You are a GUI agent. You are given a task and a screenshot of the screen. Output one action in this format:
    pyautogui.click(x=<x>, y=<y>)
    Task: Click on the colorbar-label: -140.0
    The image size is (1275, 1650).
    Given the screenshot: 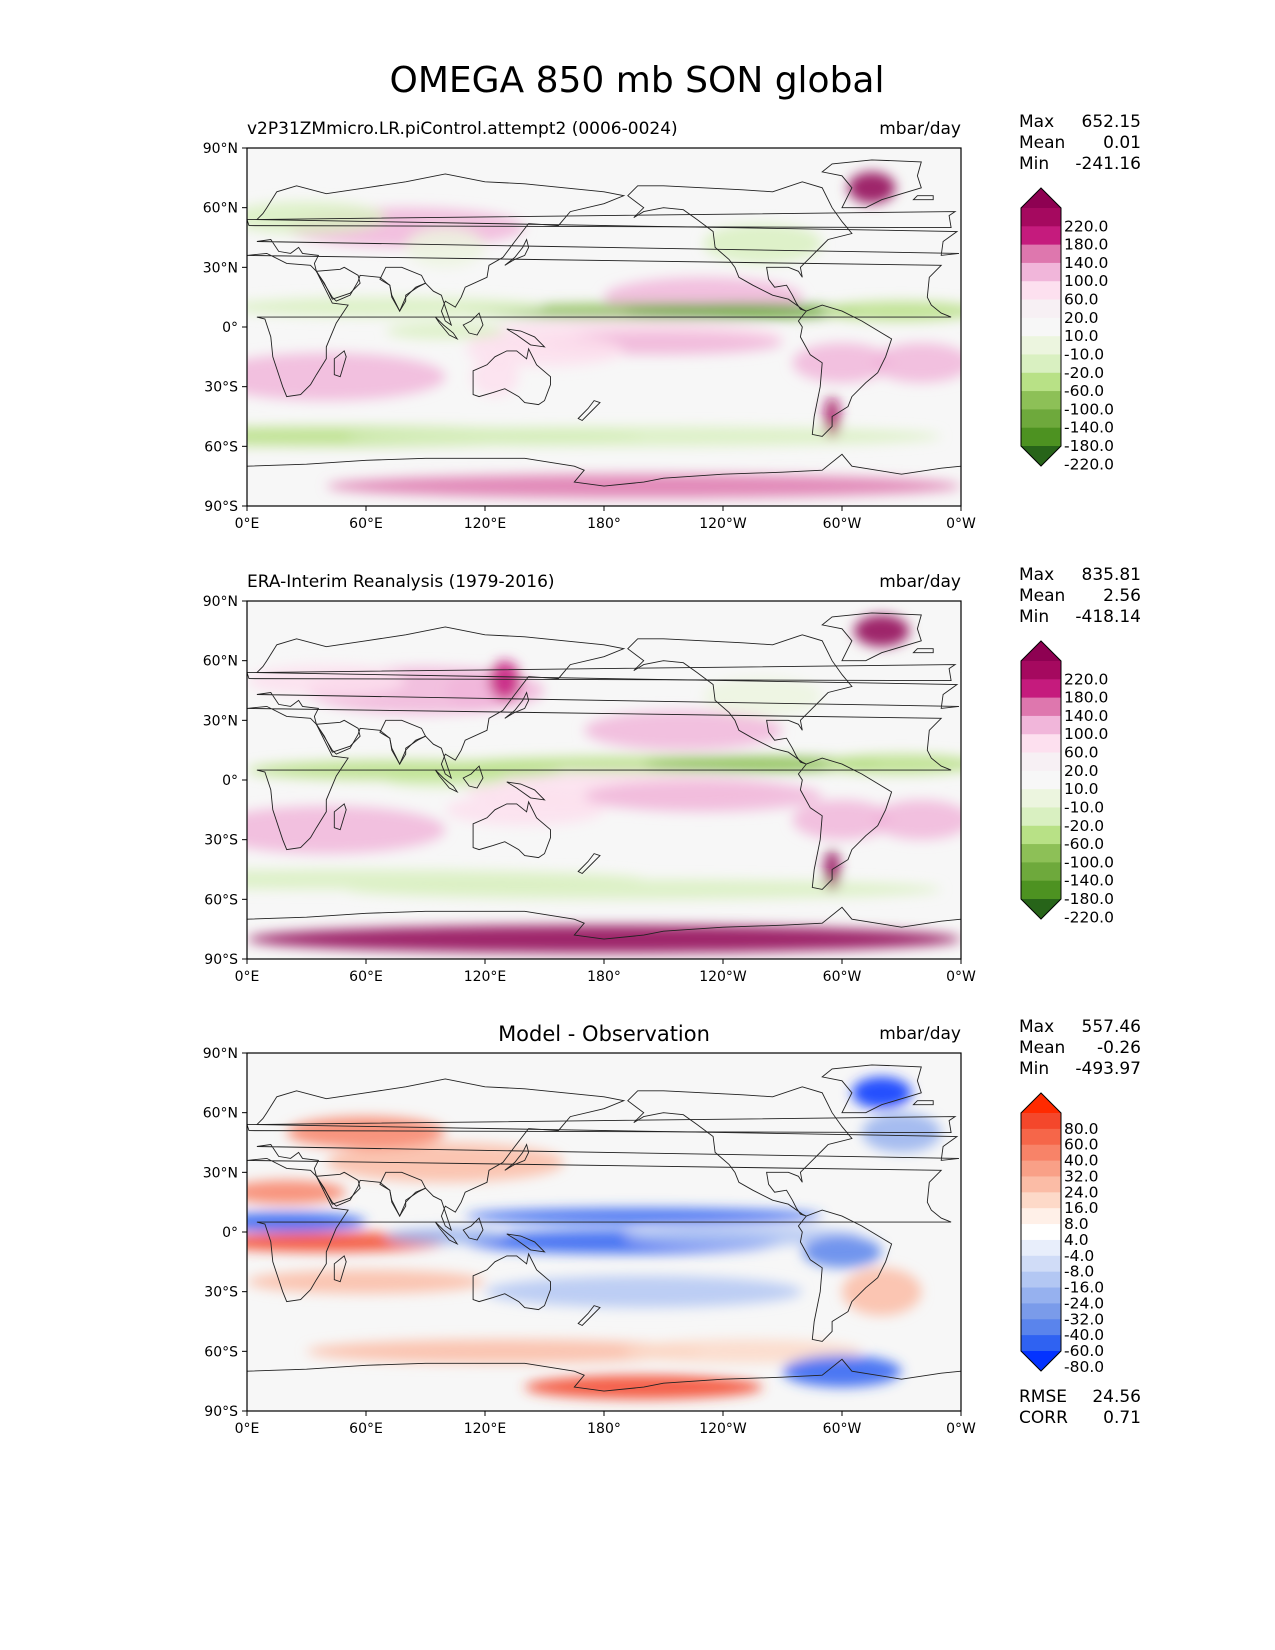 What is the action you would take?
    pyautogui.click(x=1089, y=428)
    